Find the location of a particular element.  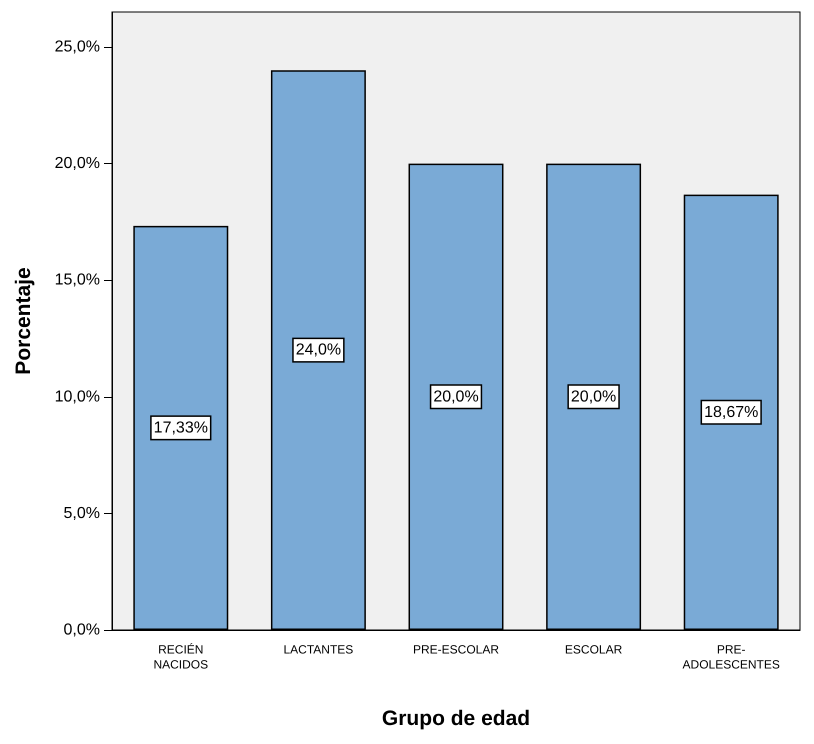

y-tick-label: 25,0% is located at coordinates (77, 47).